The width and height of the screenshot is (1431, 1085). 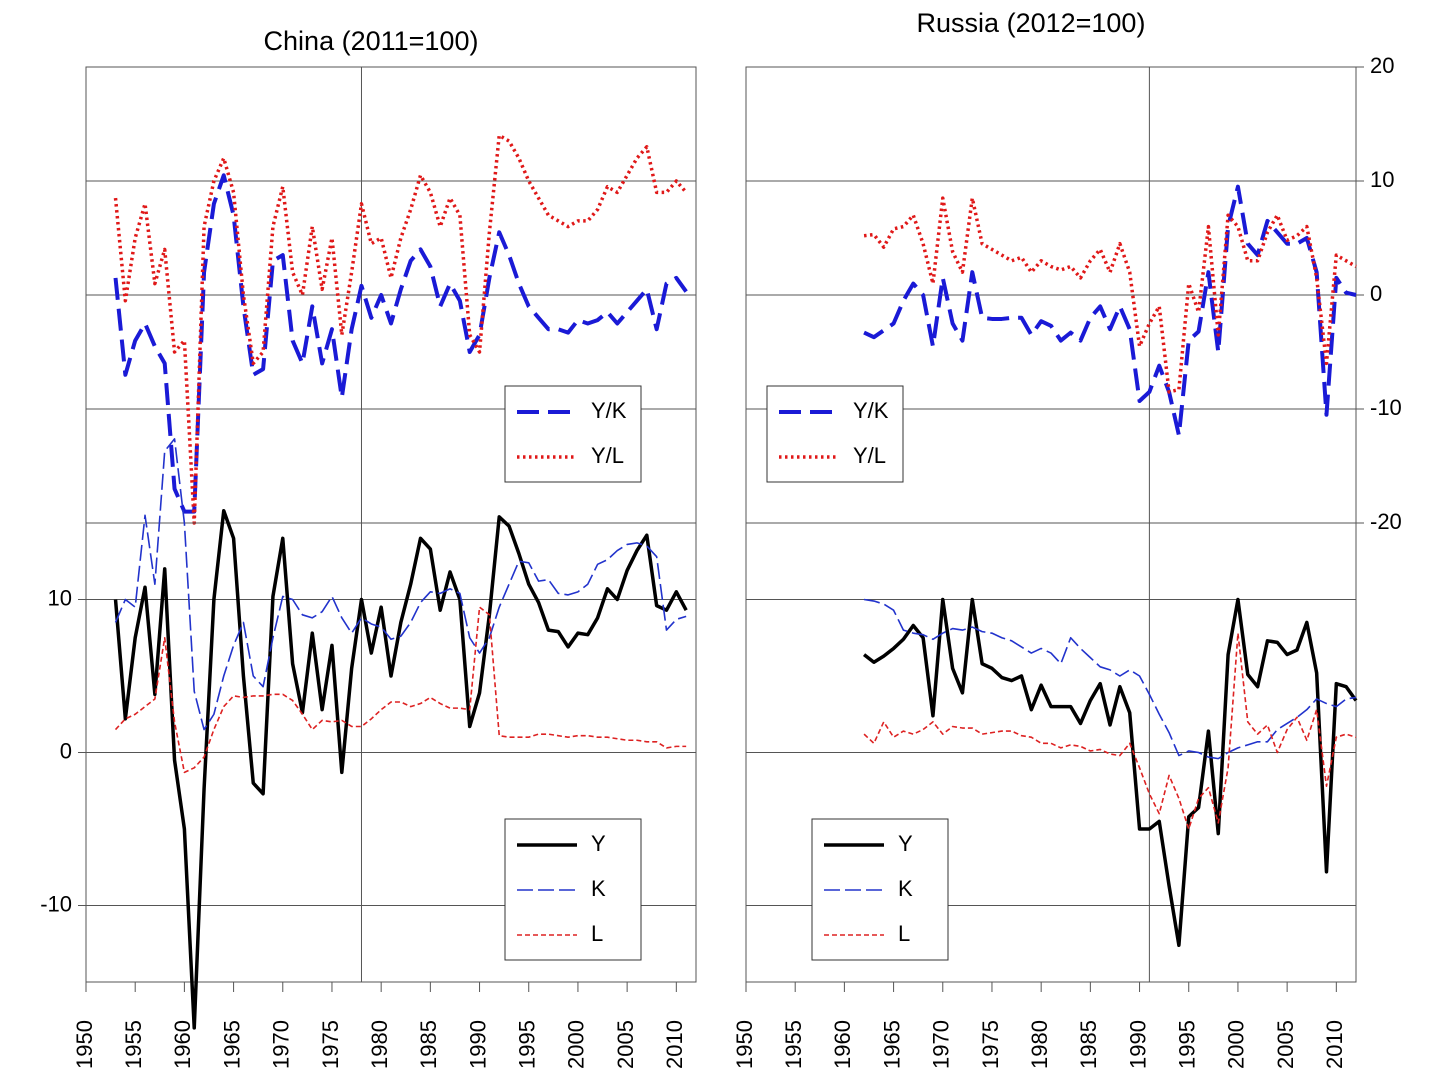 What do you see at coordinates (1382, 65) in the screenshot?
I see `y-tick-label: 20` at bounding box center [1382, 65].